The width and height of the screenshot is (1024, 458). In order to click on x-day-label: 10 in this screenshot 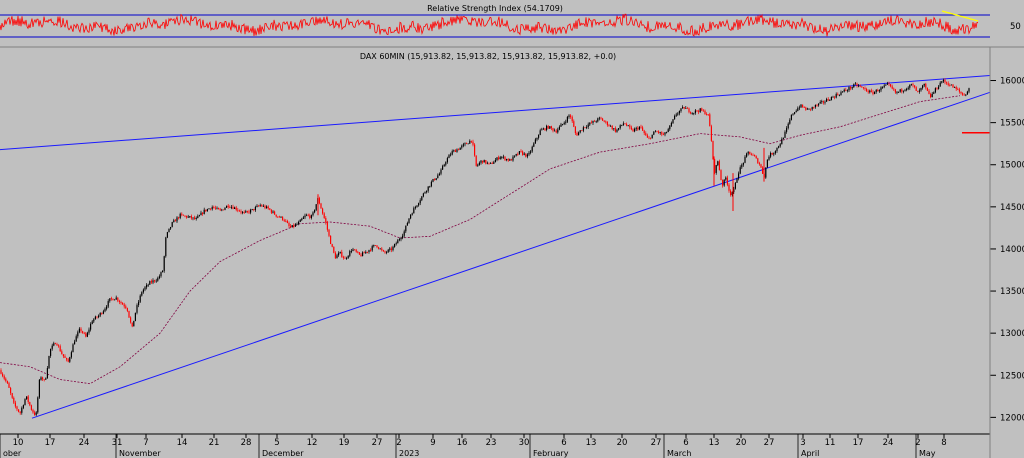, I will do `click(18, 443)`.